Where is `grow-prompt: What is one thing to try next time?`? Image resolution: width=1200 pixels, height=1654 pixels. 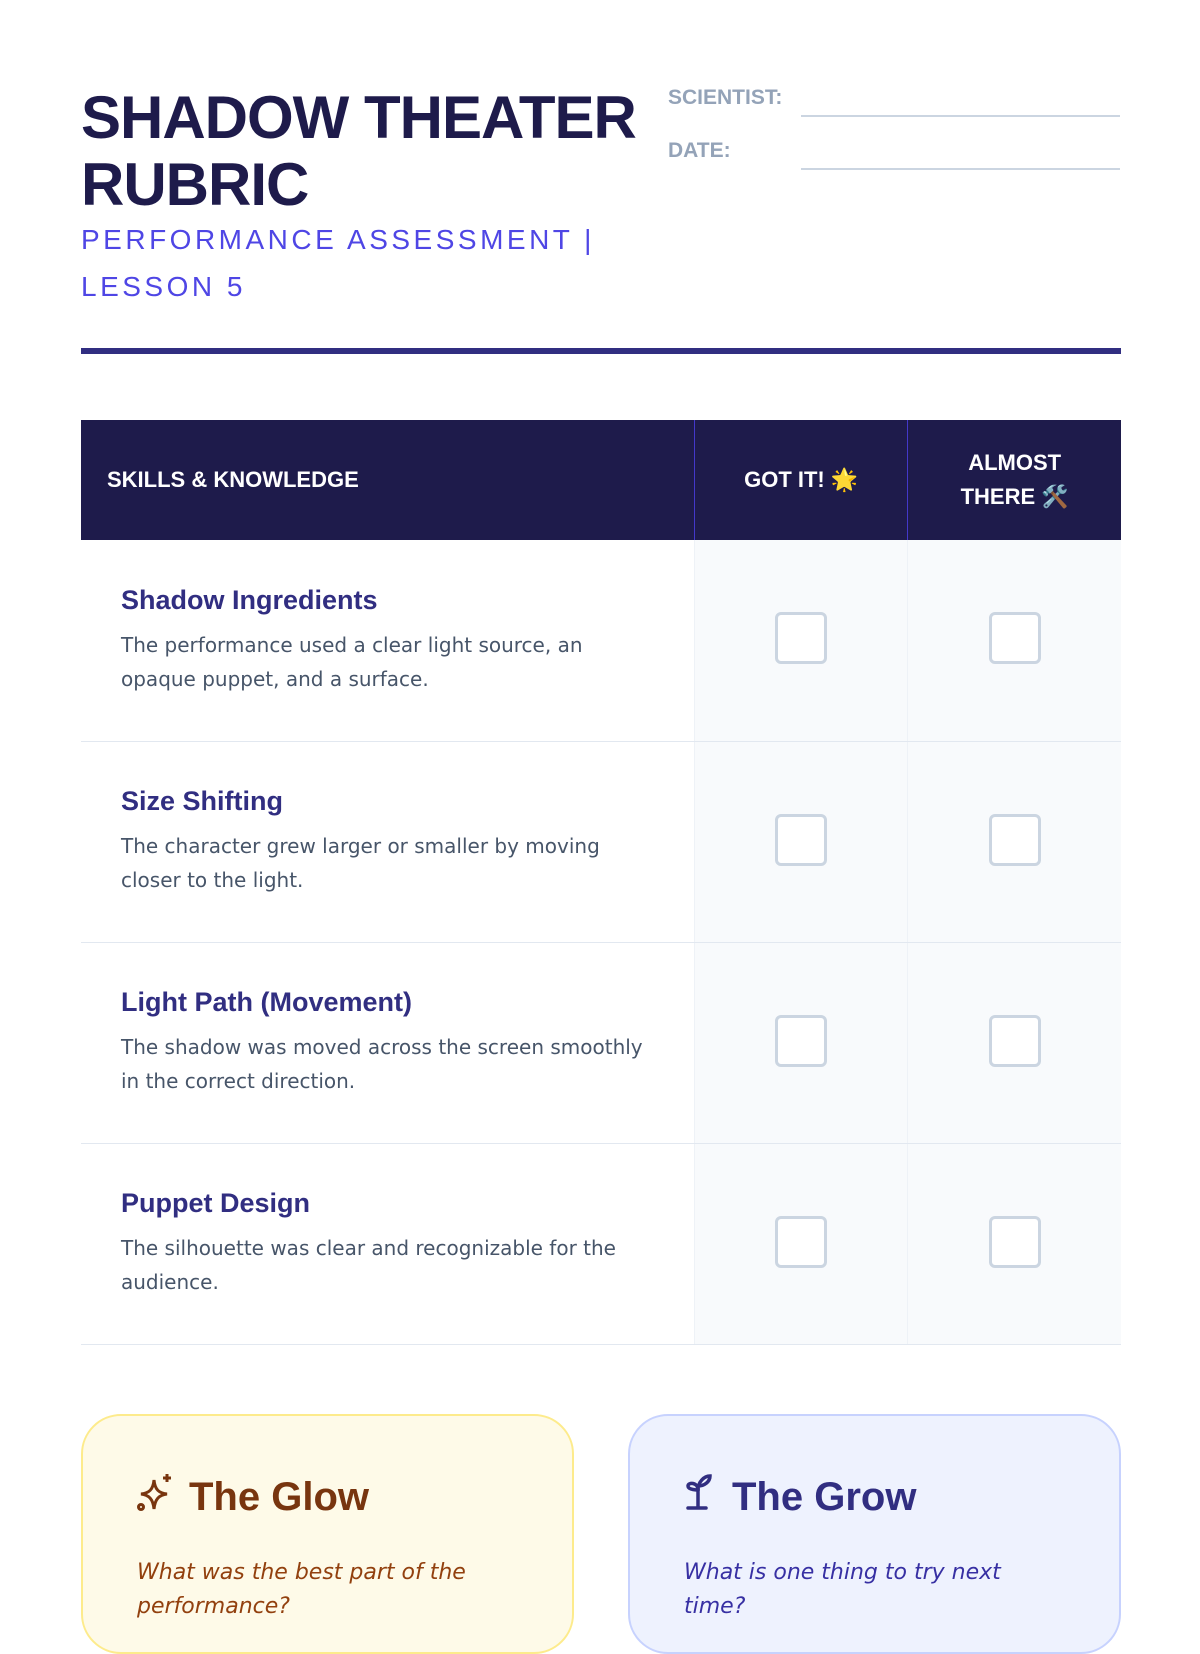
grow-prompt: What is one thing to try next time? is located at coordinates (842, 1589).